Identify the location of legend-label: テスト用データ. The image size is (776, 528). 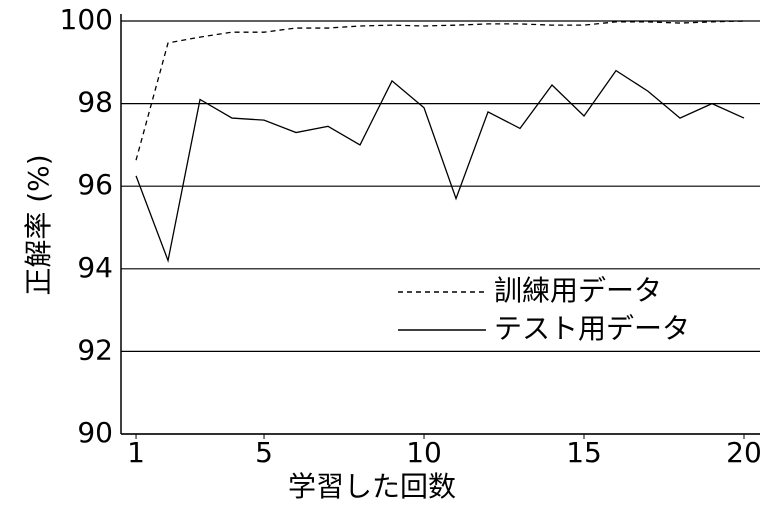
(592, 328).